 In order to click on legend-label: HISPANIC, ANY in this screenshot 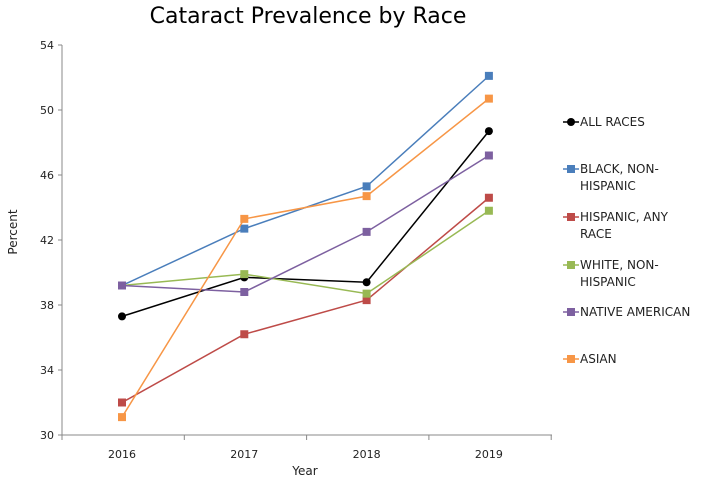, I will do `click(624, 217)`.